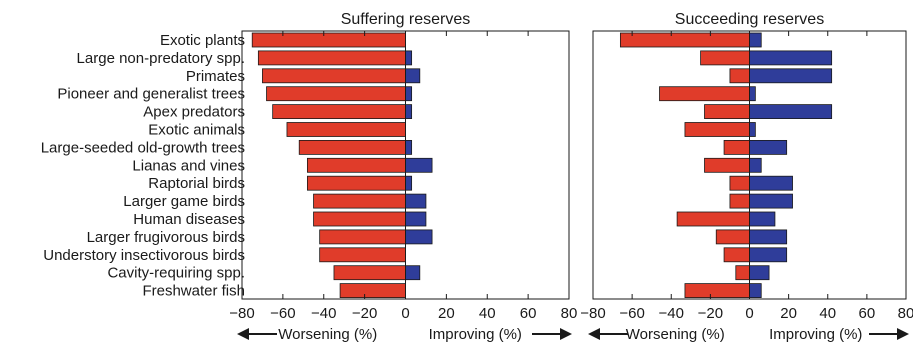  What do you see at coordinates (151, 94) in the screenshot?
I see `category-label: Pioneer and generalist trees` at bounding box center [151, 94].